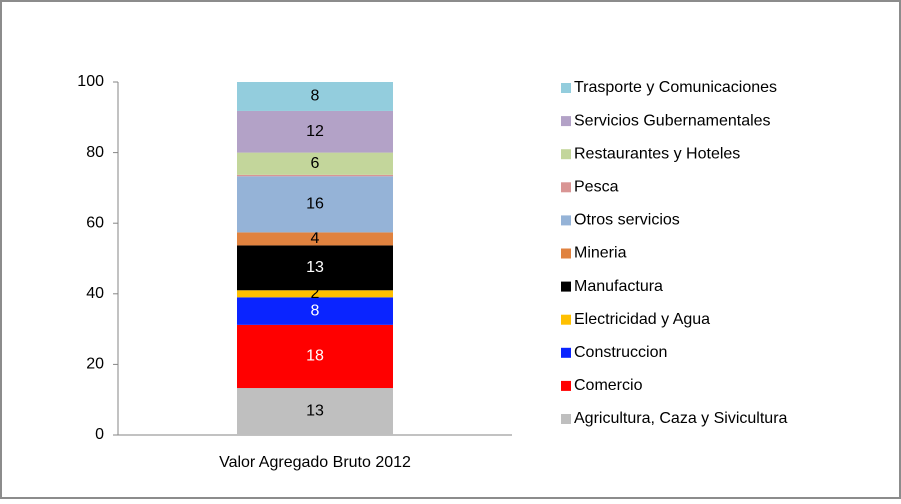 The image size is (901, 504). Describe the element at coordinates (95, 364) in the screenshot. I see `y-tick-label: 20` at that location.